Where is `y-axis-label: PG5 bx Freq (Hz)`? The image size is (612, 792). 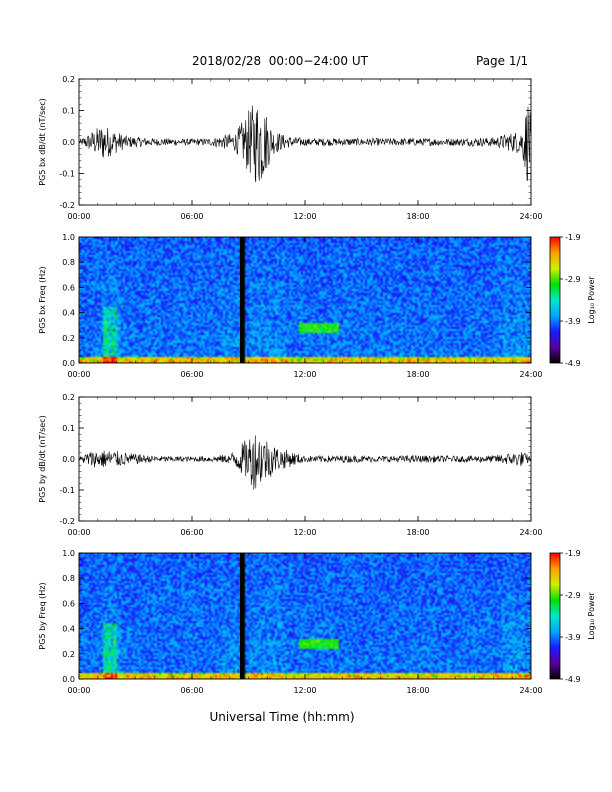
y-axis-label: PG5 bx Freq (Hz) is located at coordinates (42, 299).